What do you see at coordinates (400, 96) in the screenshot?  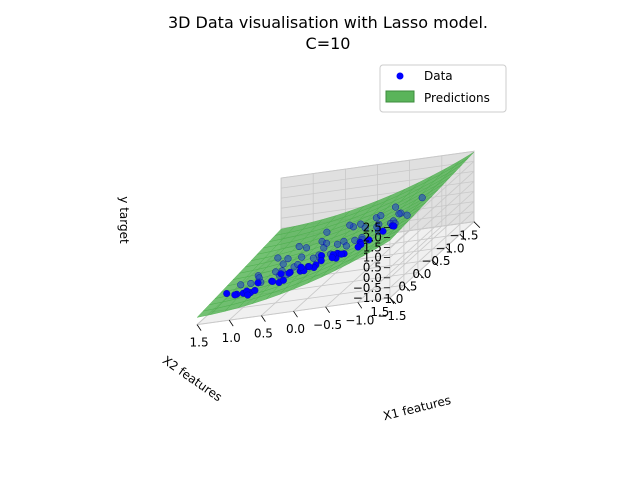 I see `legend-predictions-patch` at bounding box center [400, 96].